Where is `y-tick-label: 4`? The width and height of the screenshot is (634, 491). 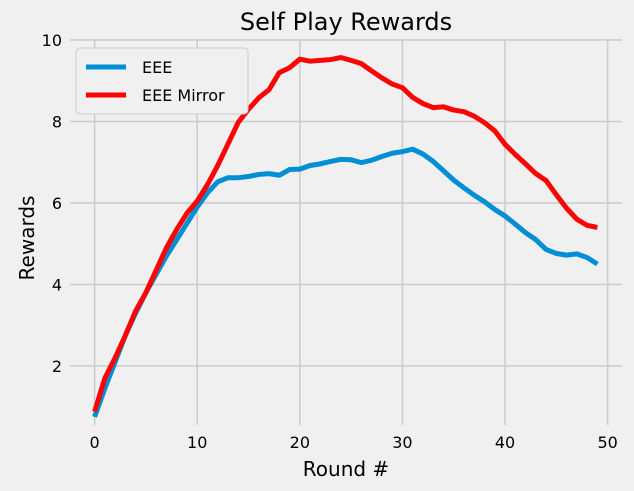 y-tick-label: 4 is located at coordinates (57, 284).